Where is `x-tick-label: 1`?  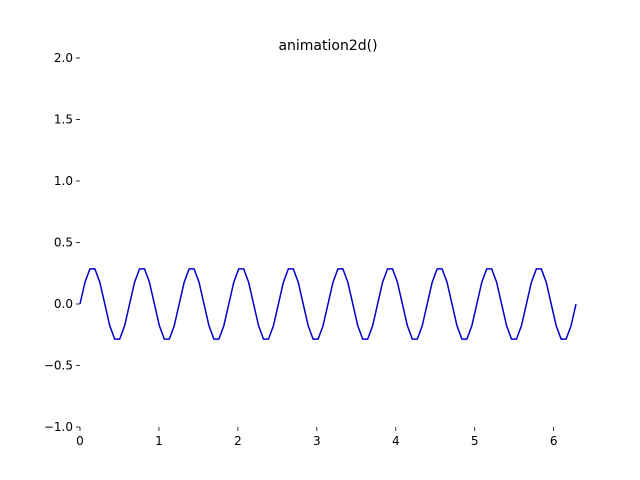
x-tick-label: 1 is located at coordinates (159, 441).